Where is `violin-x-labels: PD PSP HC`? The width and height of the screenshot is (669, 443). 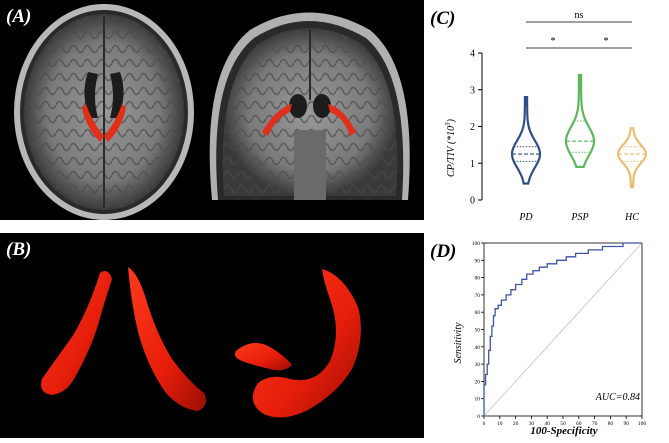 violin-x-labels: PD PSP HC is located at coordinates (578, 217).